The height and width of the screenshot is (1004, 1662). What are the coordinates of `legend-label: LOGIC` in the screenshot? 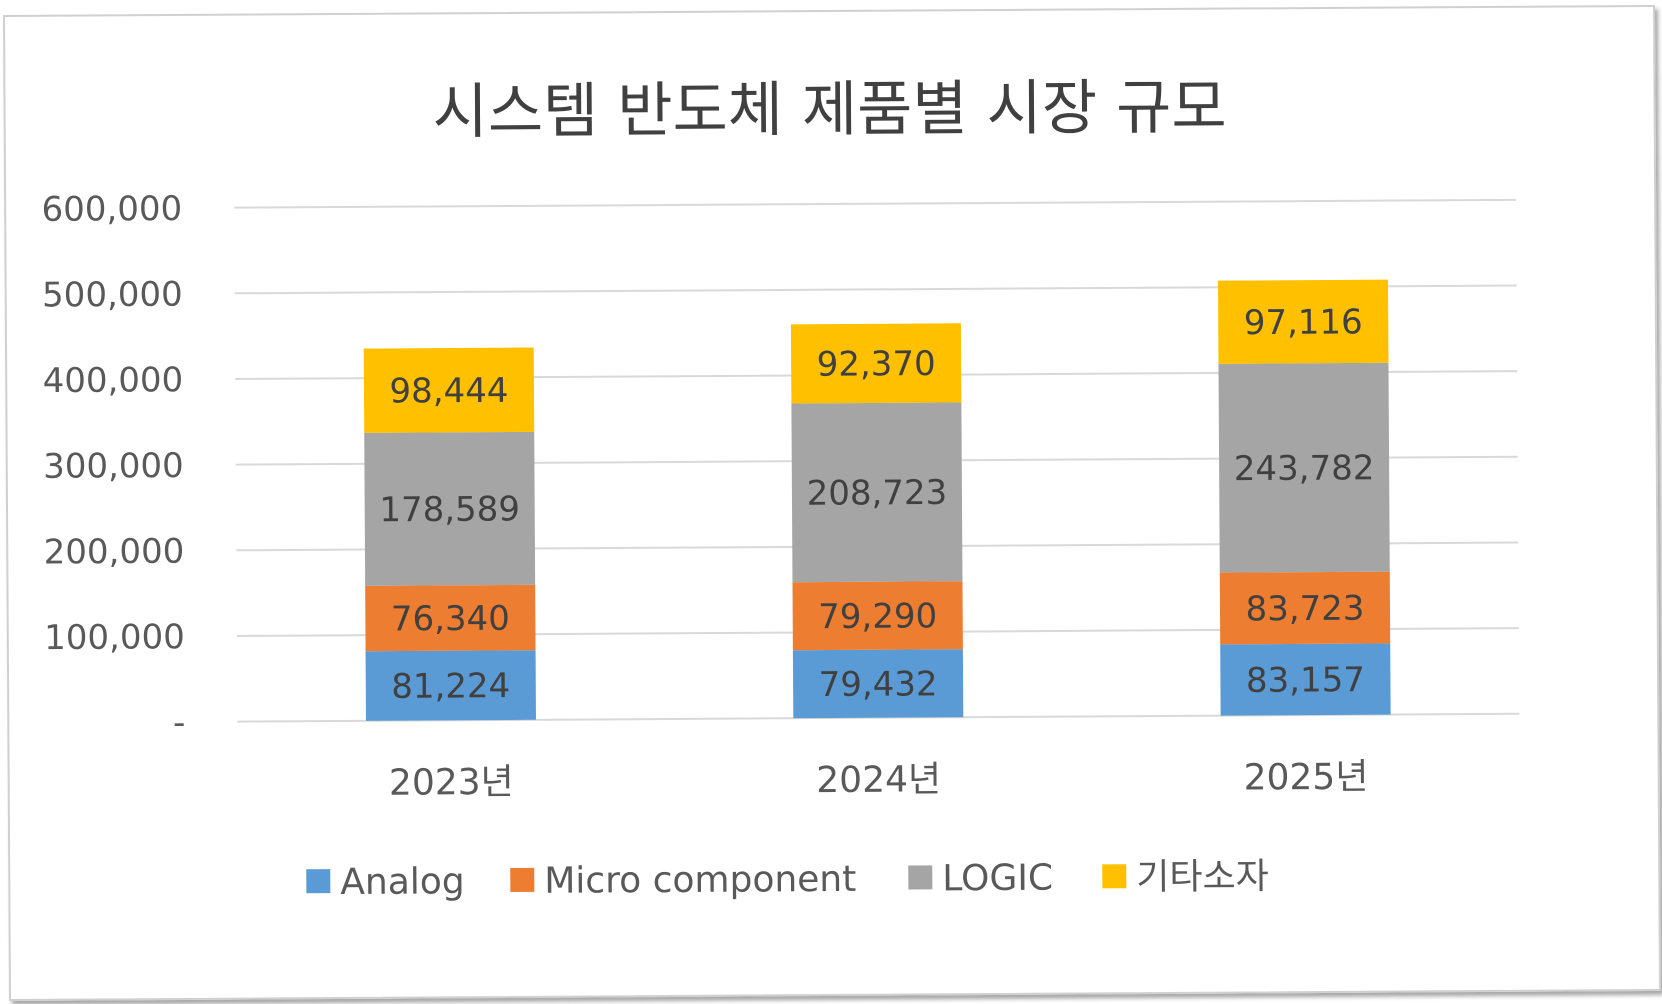 It's located at (997, 879).